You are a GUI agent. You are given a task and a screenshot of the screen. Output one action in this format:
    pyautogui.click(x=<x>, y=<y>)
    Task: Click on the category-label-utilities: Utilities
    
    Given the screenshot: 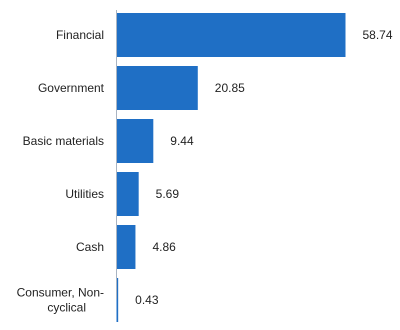 What is the action you would take?
    pyautogui.click(x=84, y=194)
    